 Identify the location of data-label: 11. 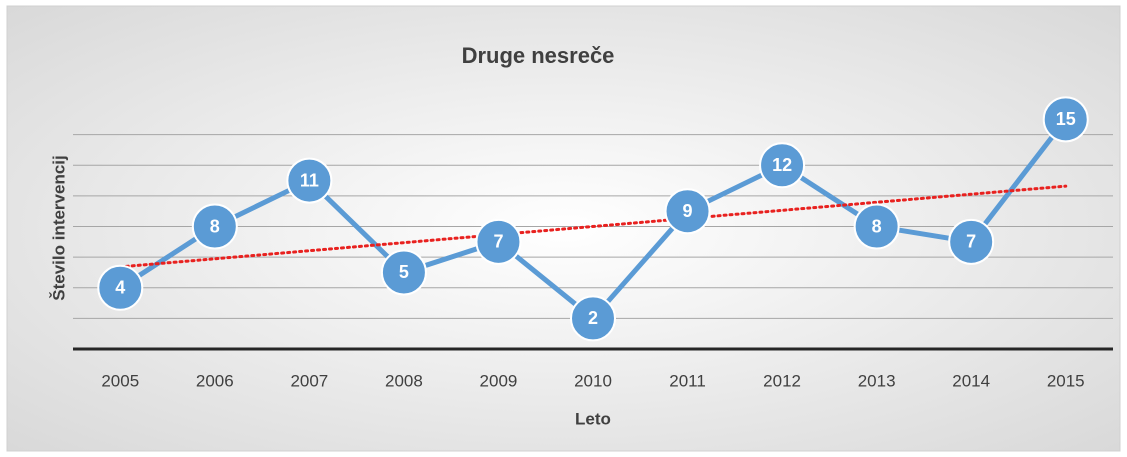
(309, 180).